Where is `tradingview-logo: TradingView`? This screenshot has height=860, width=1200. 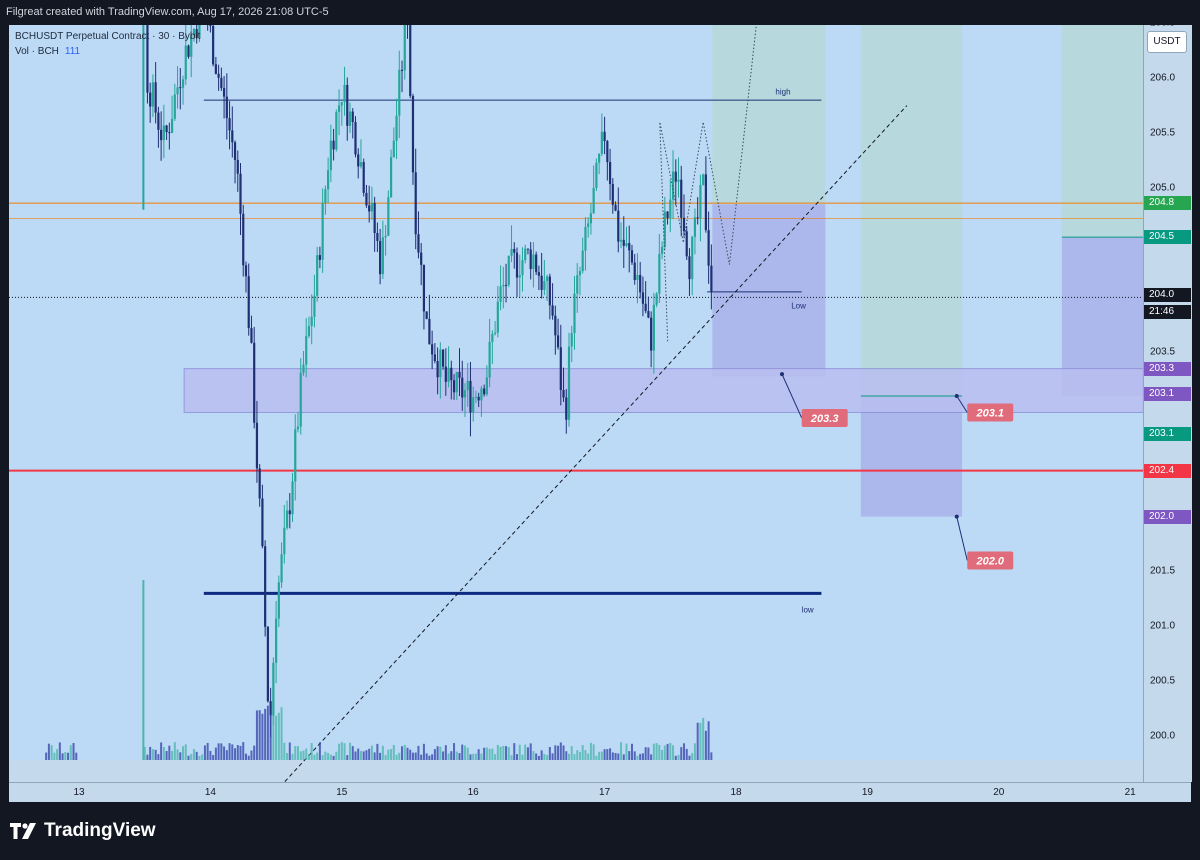 tradingview-logo: TradingView is located at coordinates (83, 831).